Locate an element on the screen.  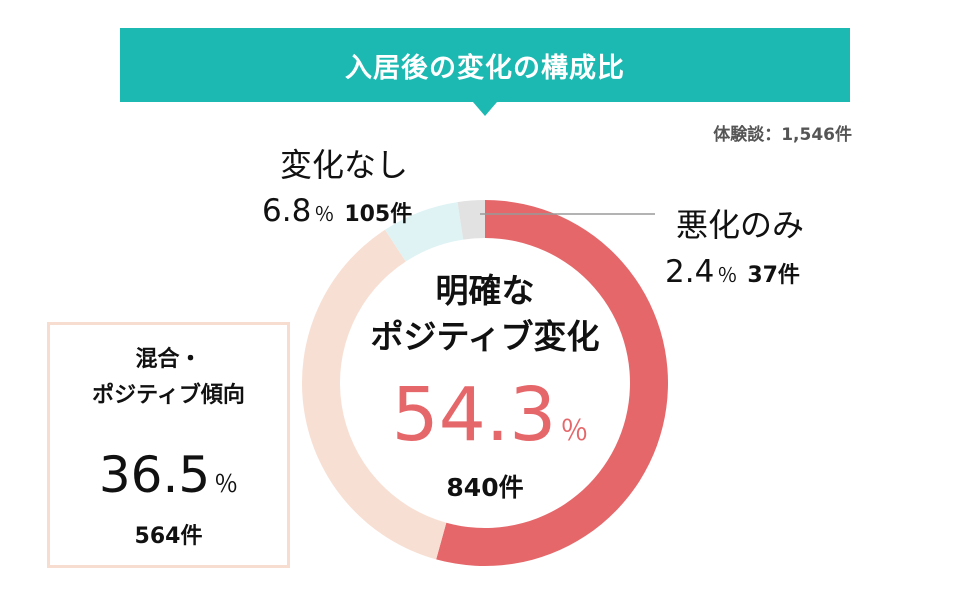
chart-title: 入居後の変化の構成比 is located at coordinates (485, 68).